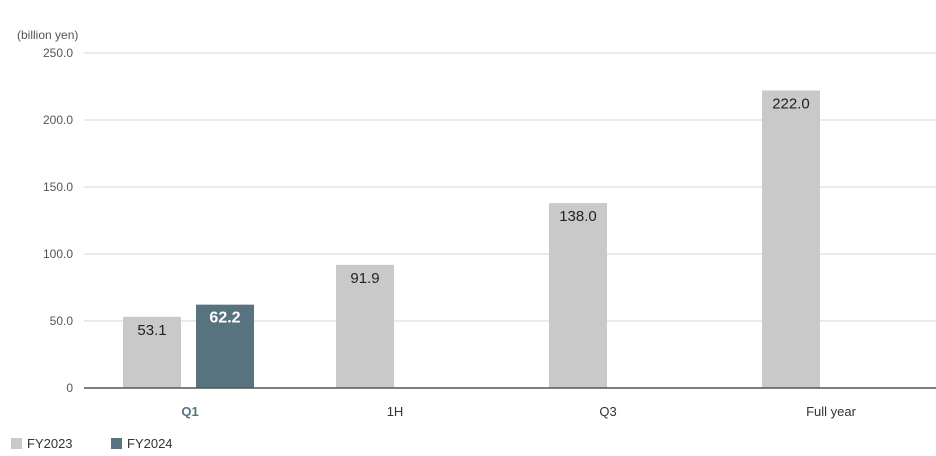  Describe the element at coordinates (92, 443) in the screenshot. I see `legend: FY2023 FY2024` at that location.